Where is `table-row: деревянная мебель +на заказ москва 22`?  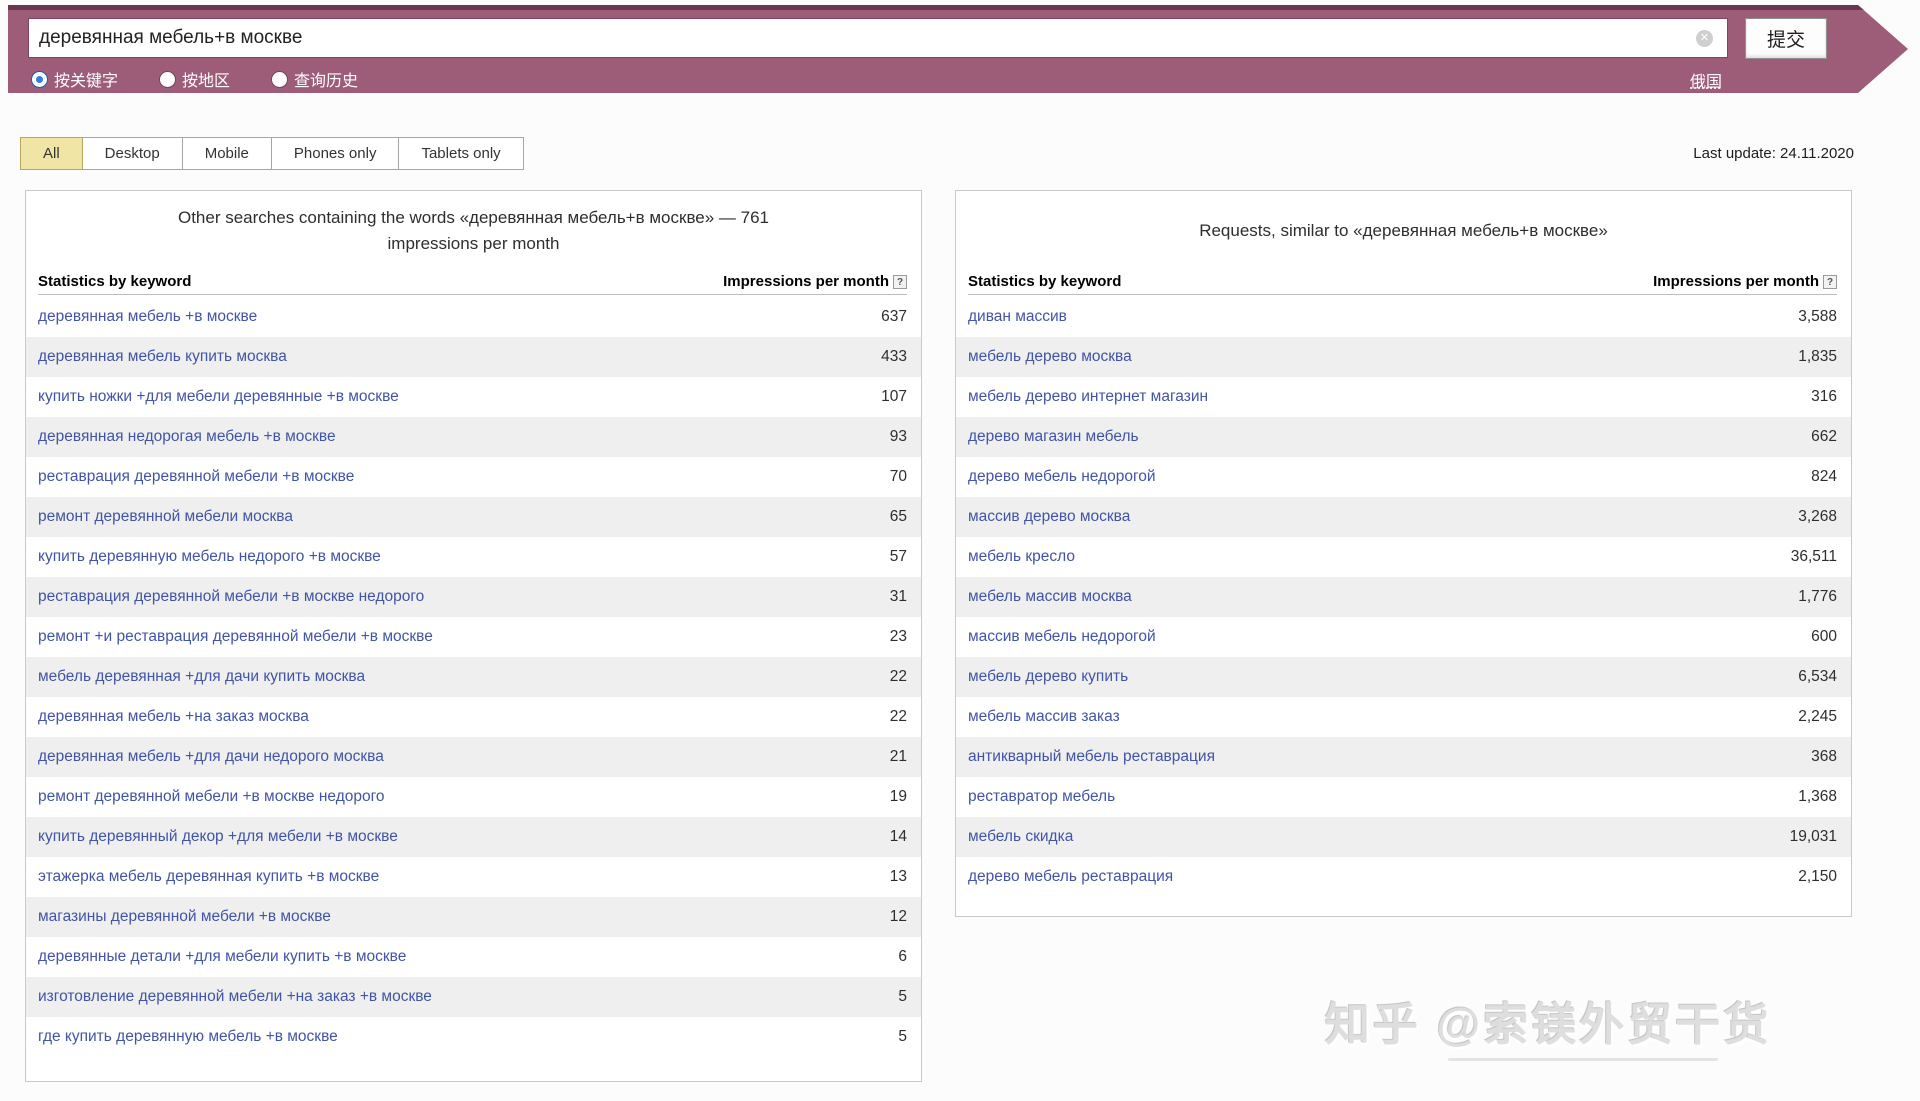 table-row: деревянная мебель +на заказ москва 22 is located at coordinates (473, 717).